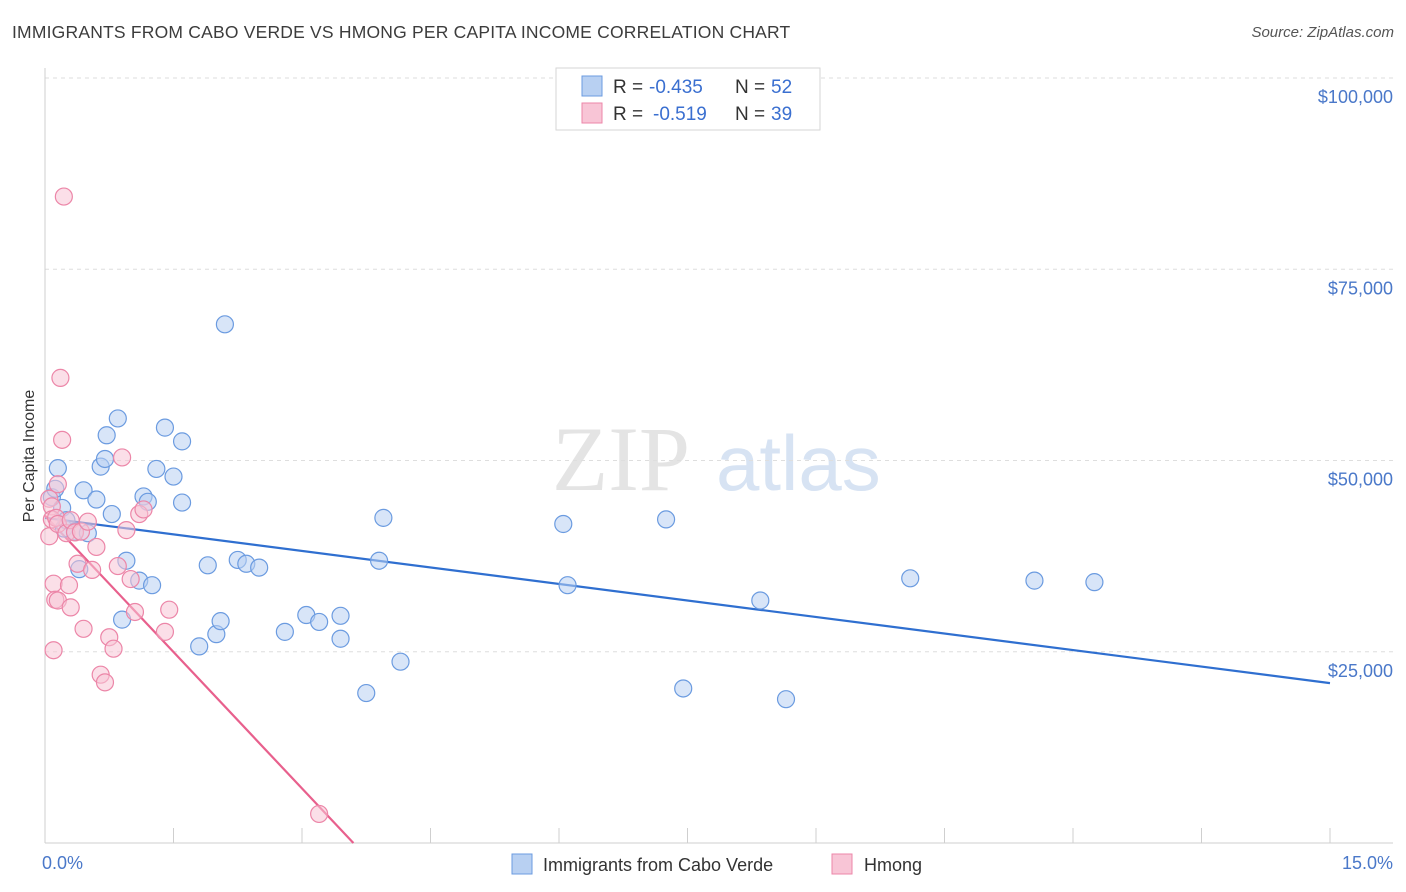 Image resolution: width=1406 pixels, height=892 pixels. I want to click on legend-n-label-1: N =, so click(750, 87).